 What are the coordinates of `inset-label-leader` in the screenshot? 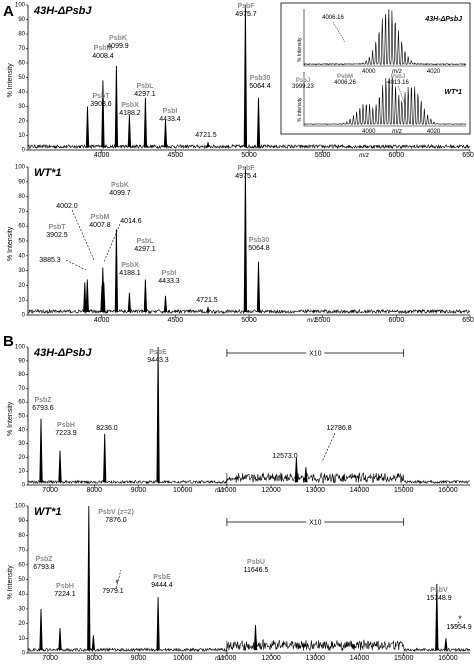 It's located at (339, 32).